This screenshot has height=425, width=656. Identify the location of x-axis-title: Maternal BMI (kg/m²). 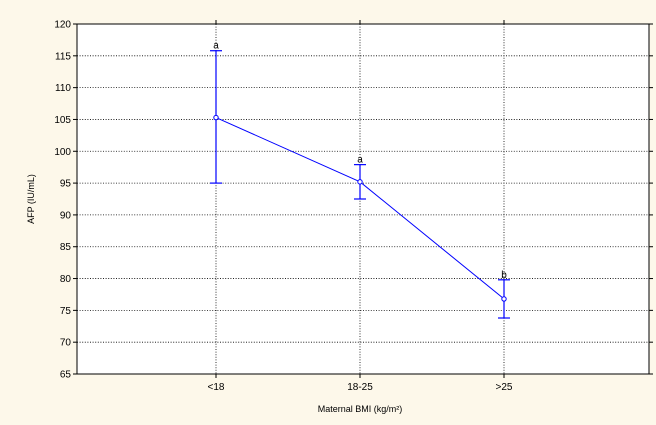
(360, 409).